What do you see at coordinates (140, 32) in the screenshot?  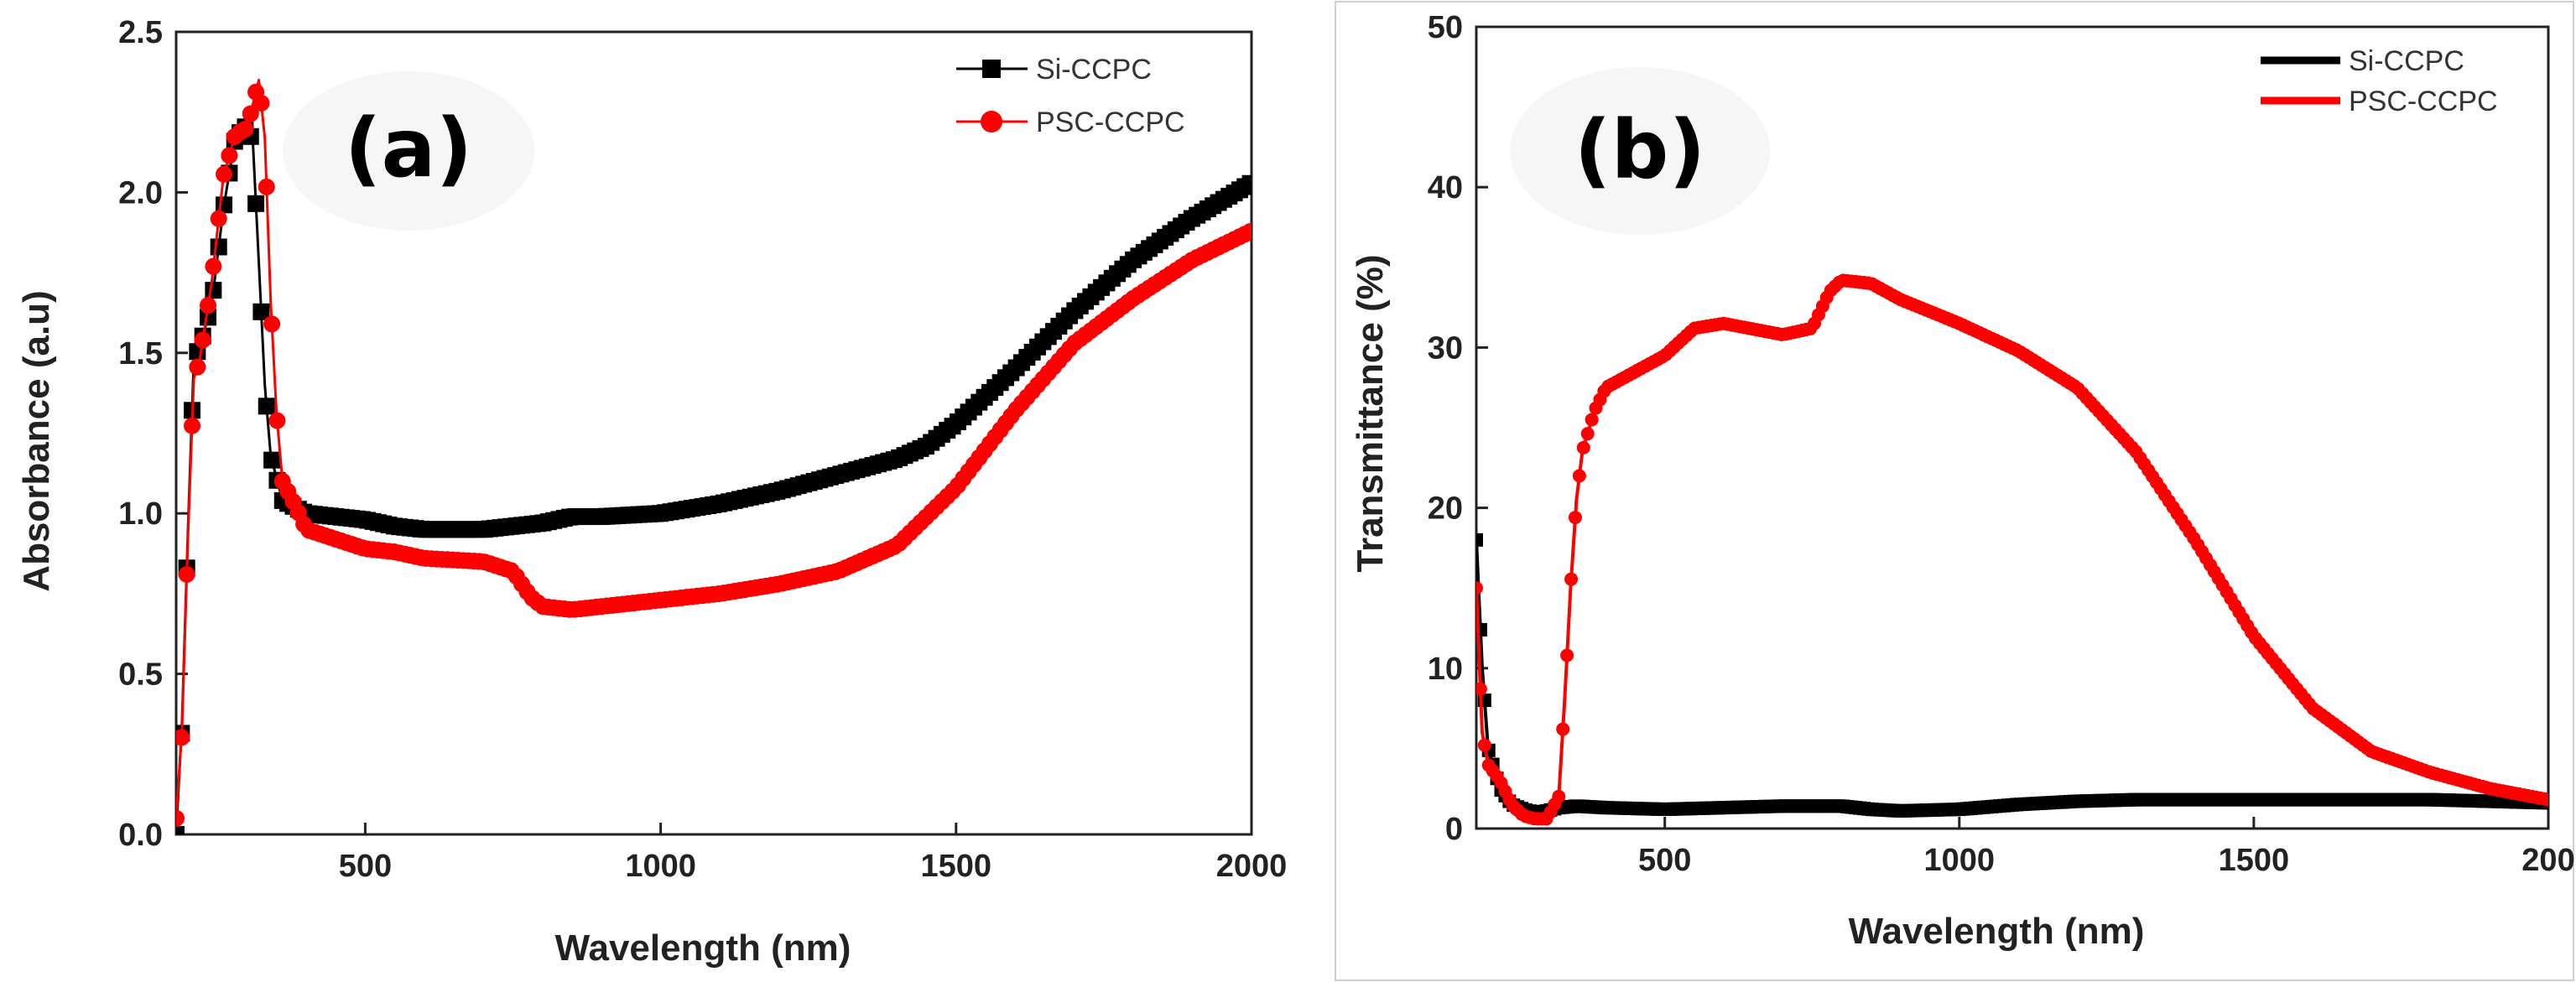 I see `panel-a-y-tick-label: 2.5` at bounding box center [140, 32].